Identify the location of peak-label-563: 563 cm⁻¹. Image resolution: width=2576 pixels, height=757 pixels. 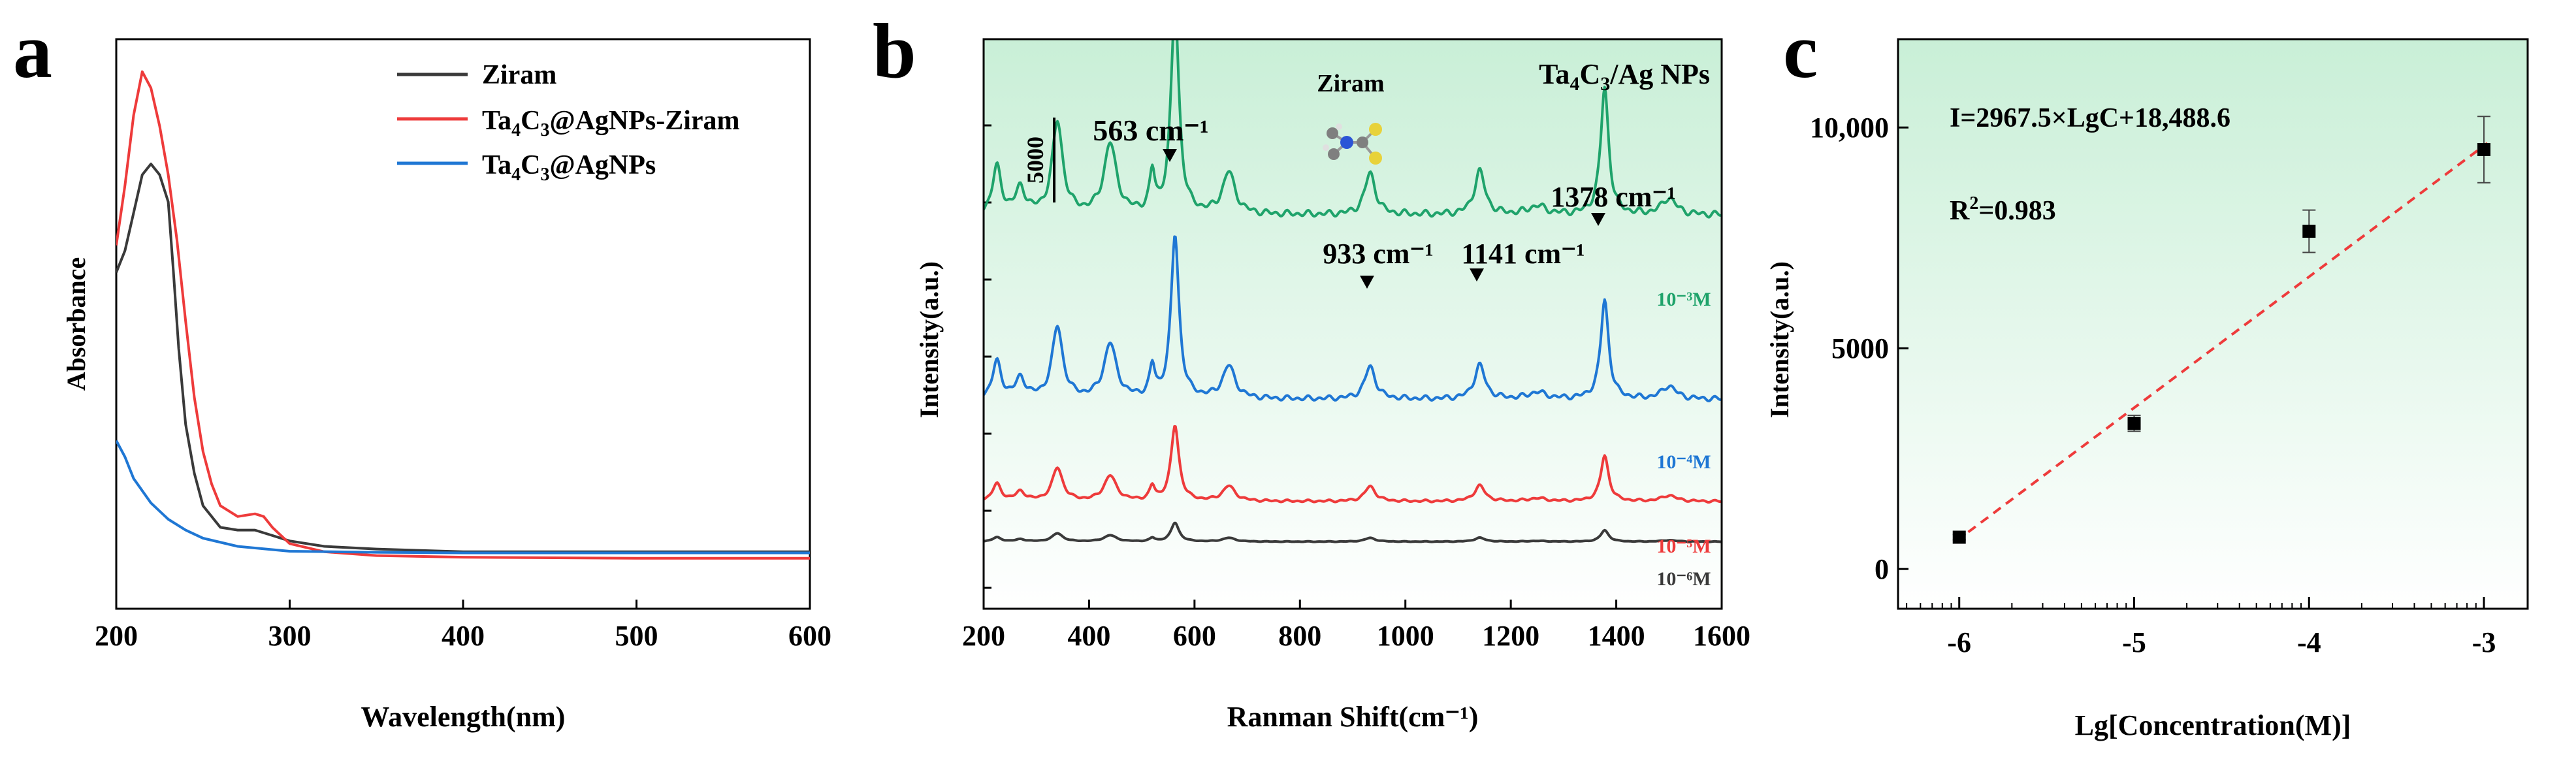
(1150, 130).